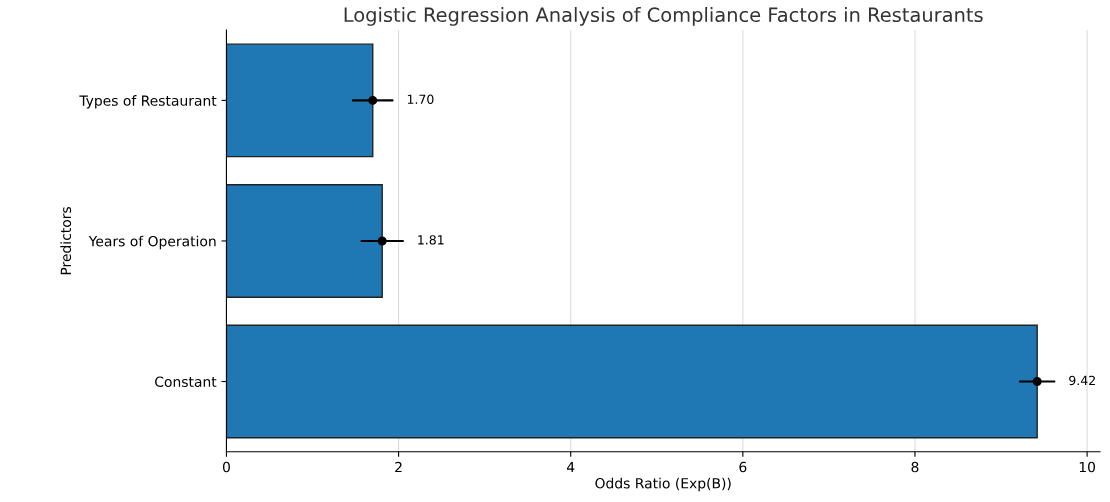 Image resolution: width=1110 pixels, height=502 pixels. I want to click on x-tick-label: 4, so click(570, 467).